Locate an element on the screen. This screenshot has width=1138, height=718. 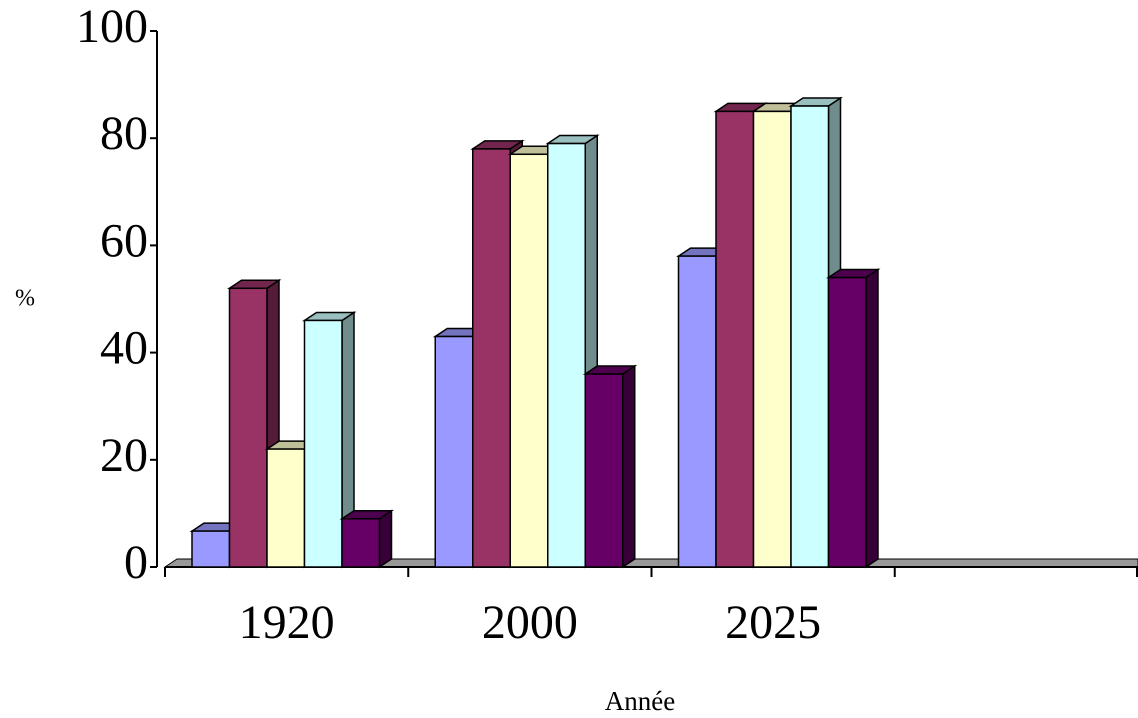
y-tick-label: 100 is located at coordinates (112, 26).